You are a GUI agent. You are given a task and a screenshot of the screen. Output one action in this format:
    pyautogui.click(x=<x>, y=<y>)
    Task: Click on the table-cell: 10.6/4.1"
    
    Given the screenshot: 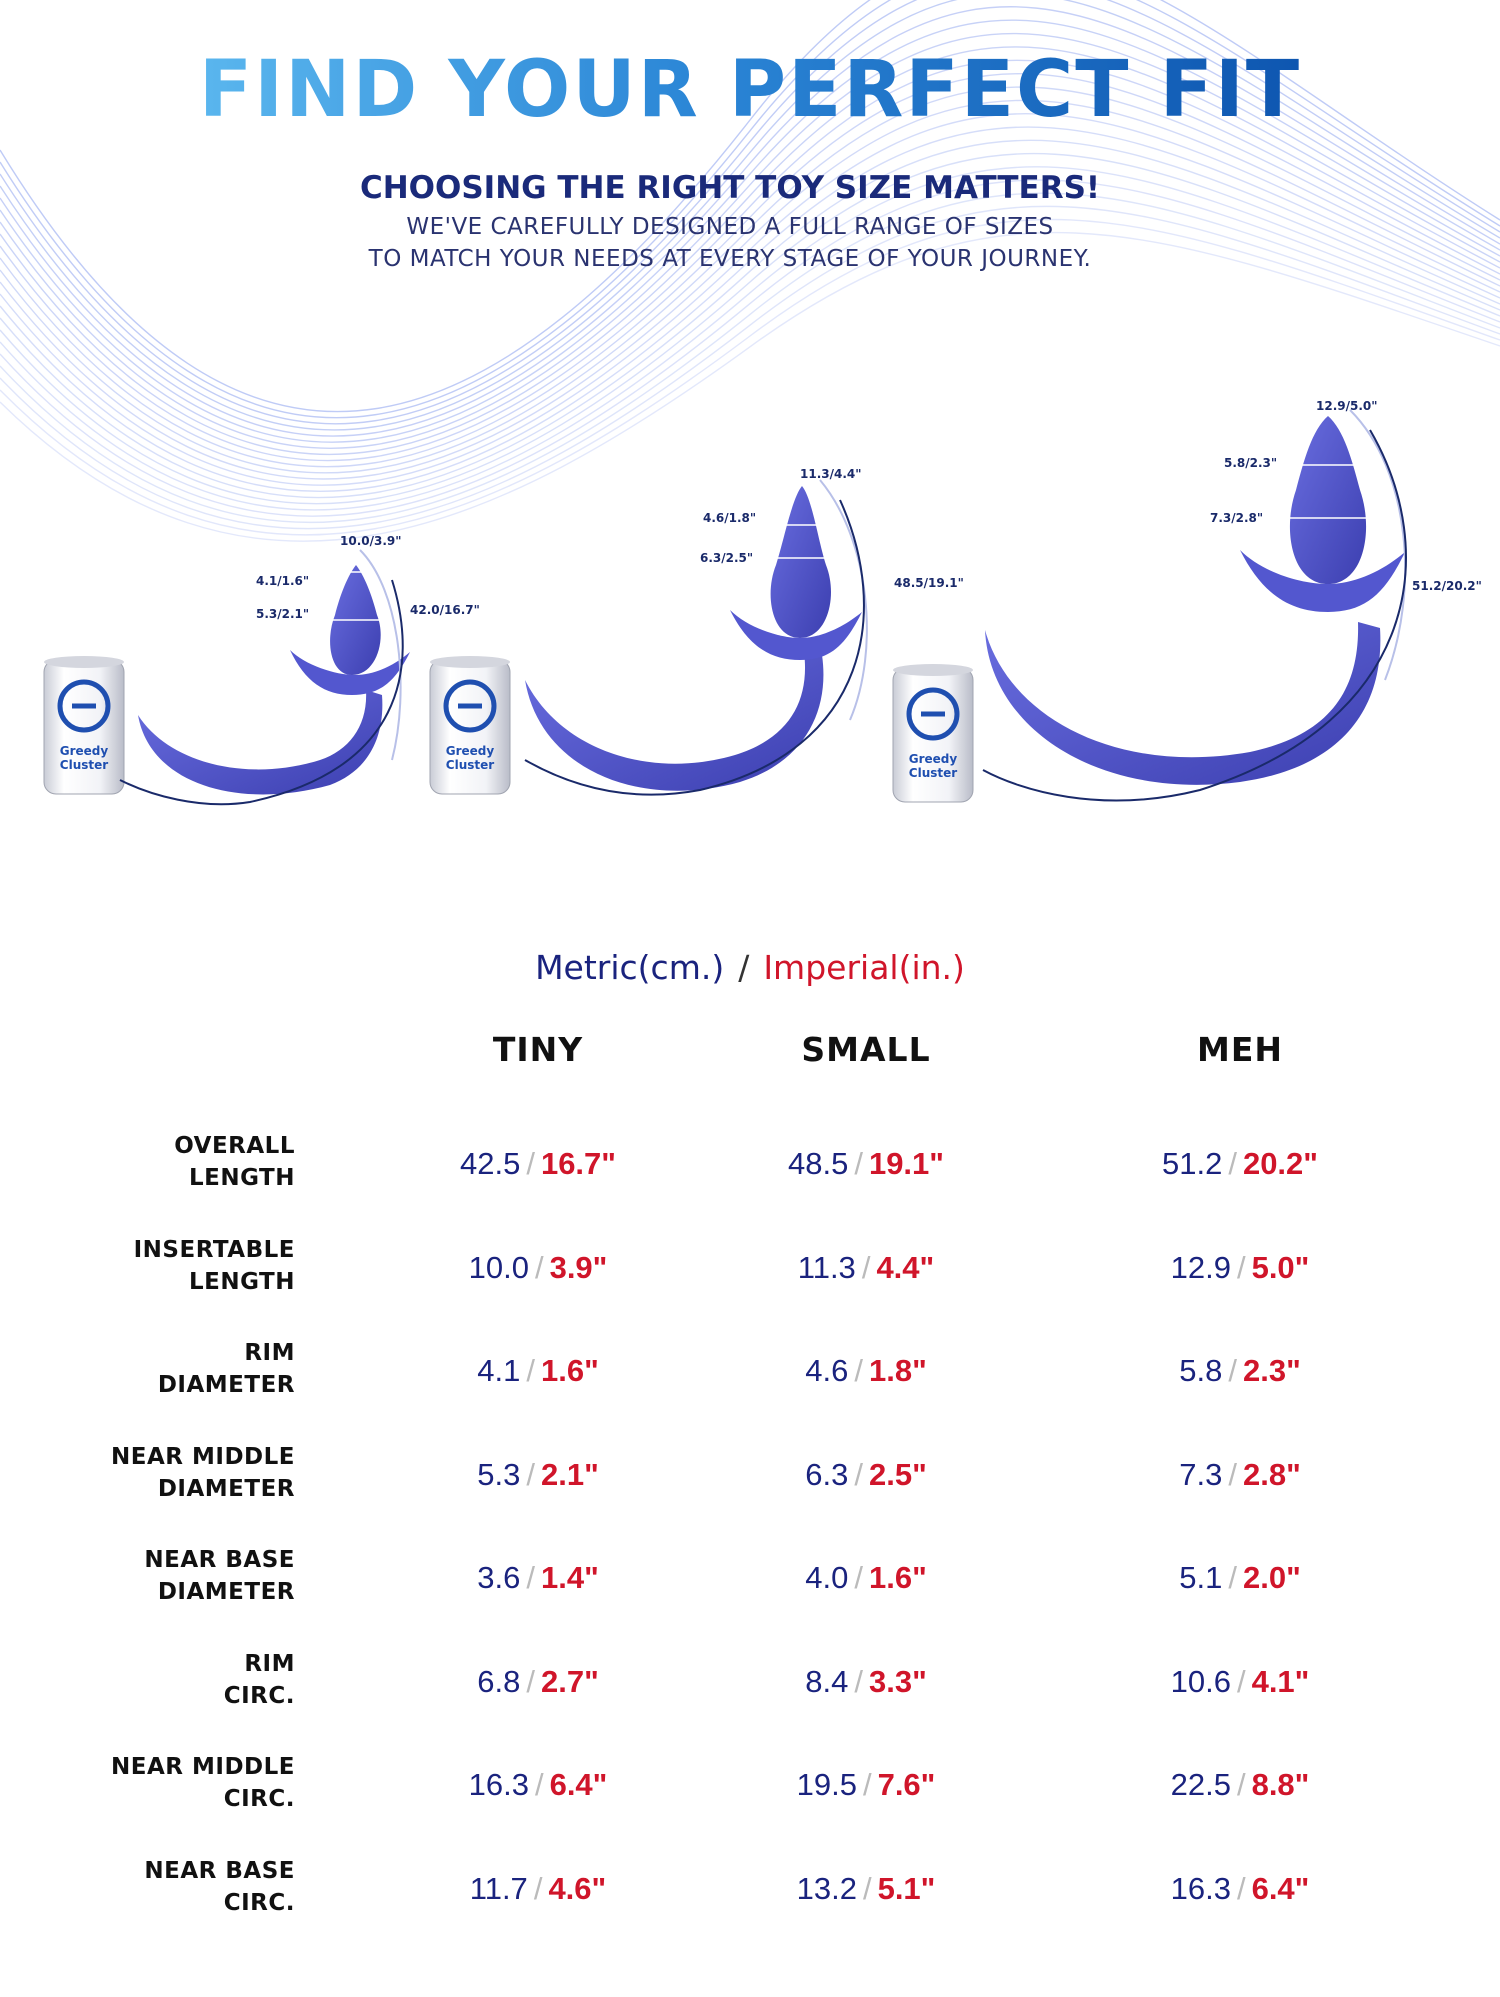 What is the action you would take?
    pyautogui.click(x=1240, y=1682)
    